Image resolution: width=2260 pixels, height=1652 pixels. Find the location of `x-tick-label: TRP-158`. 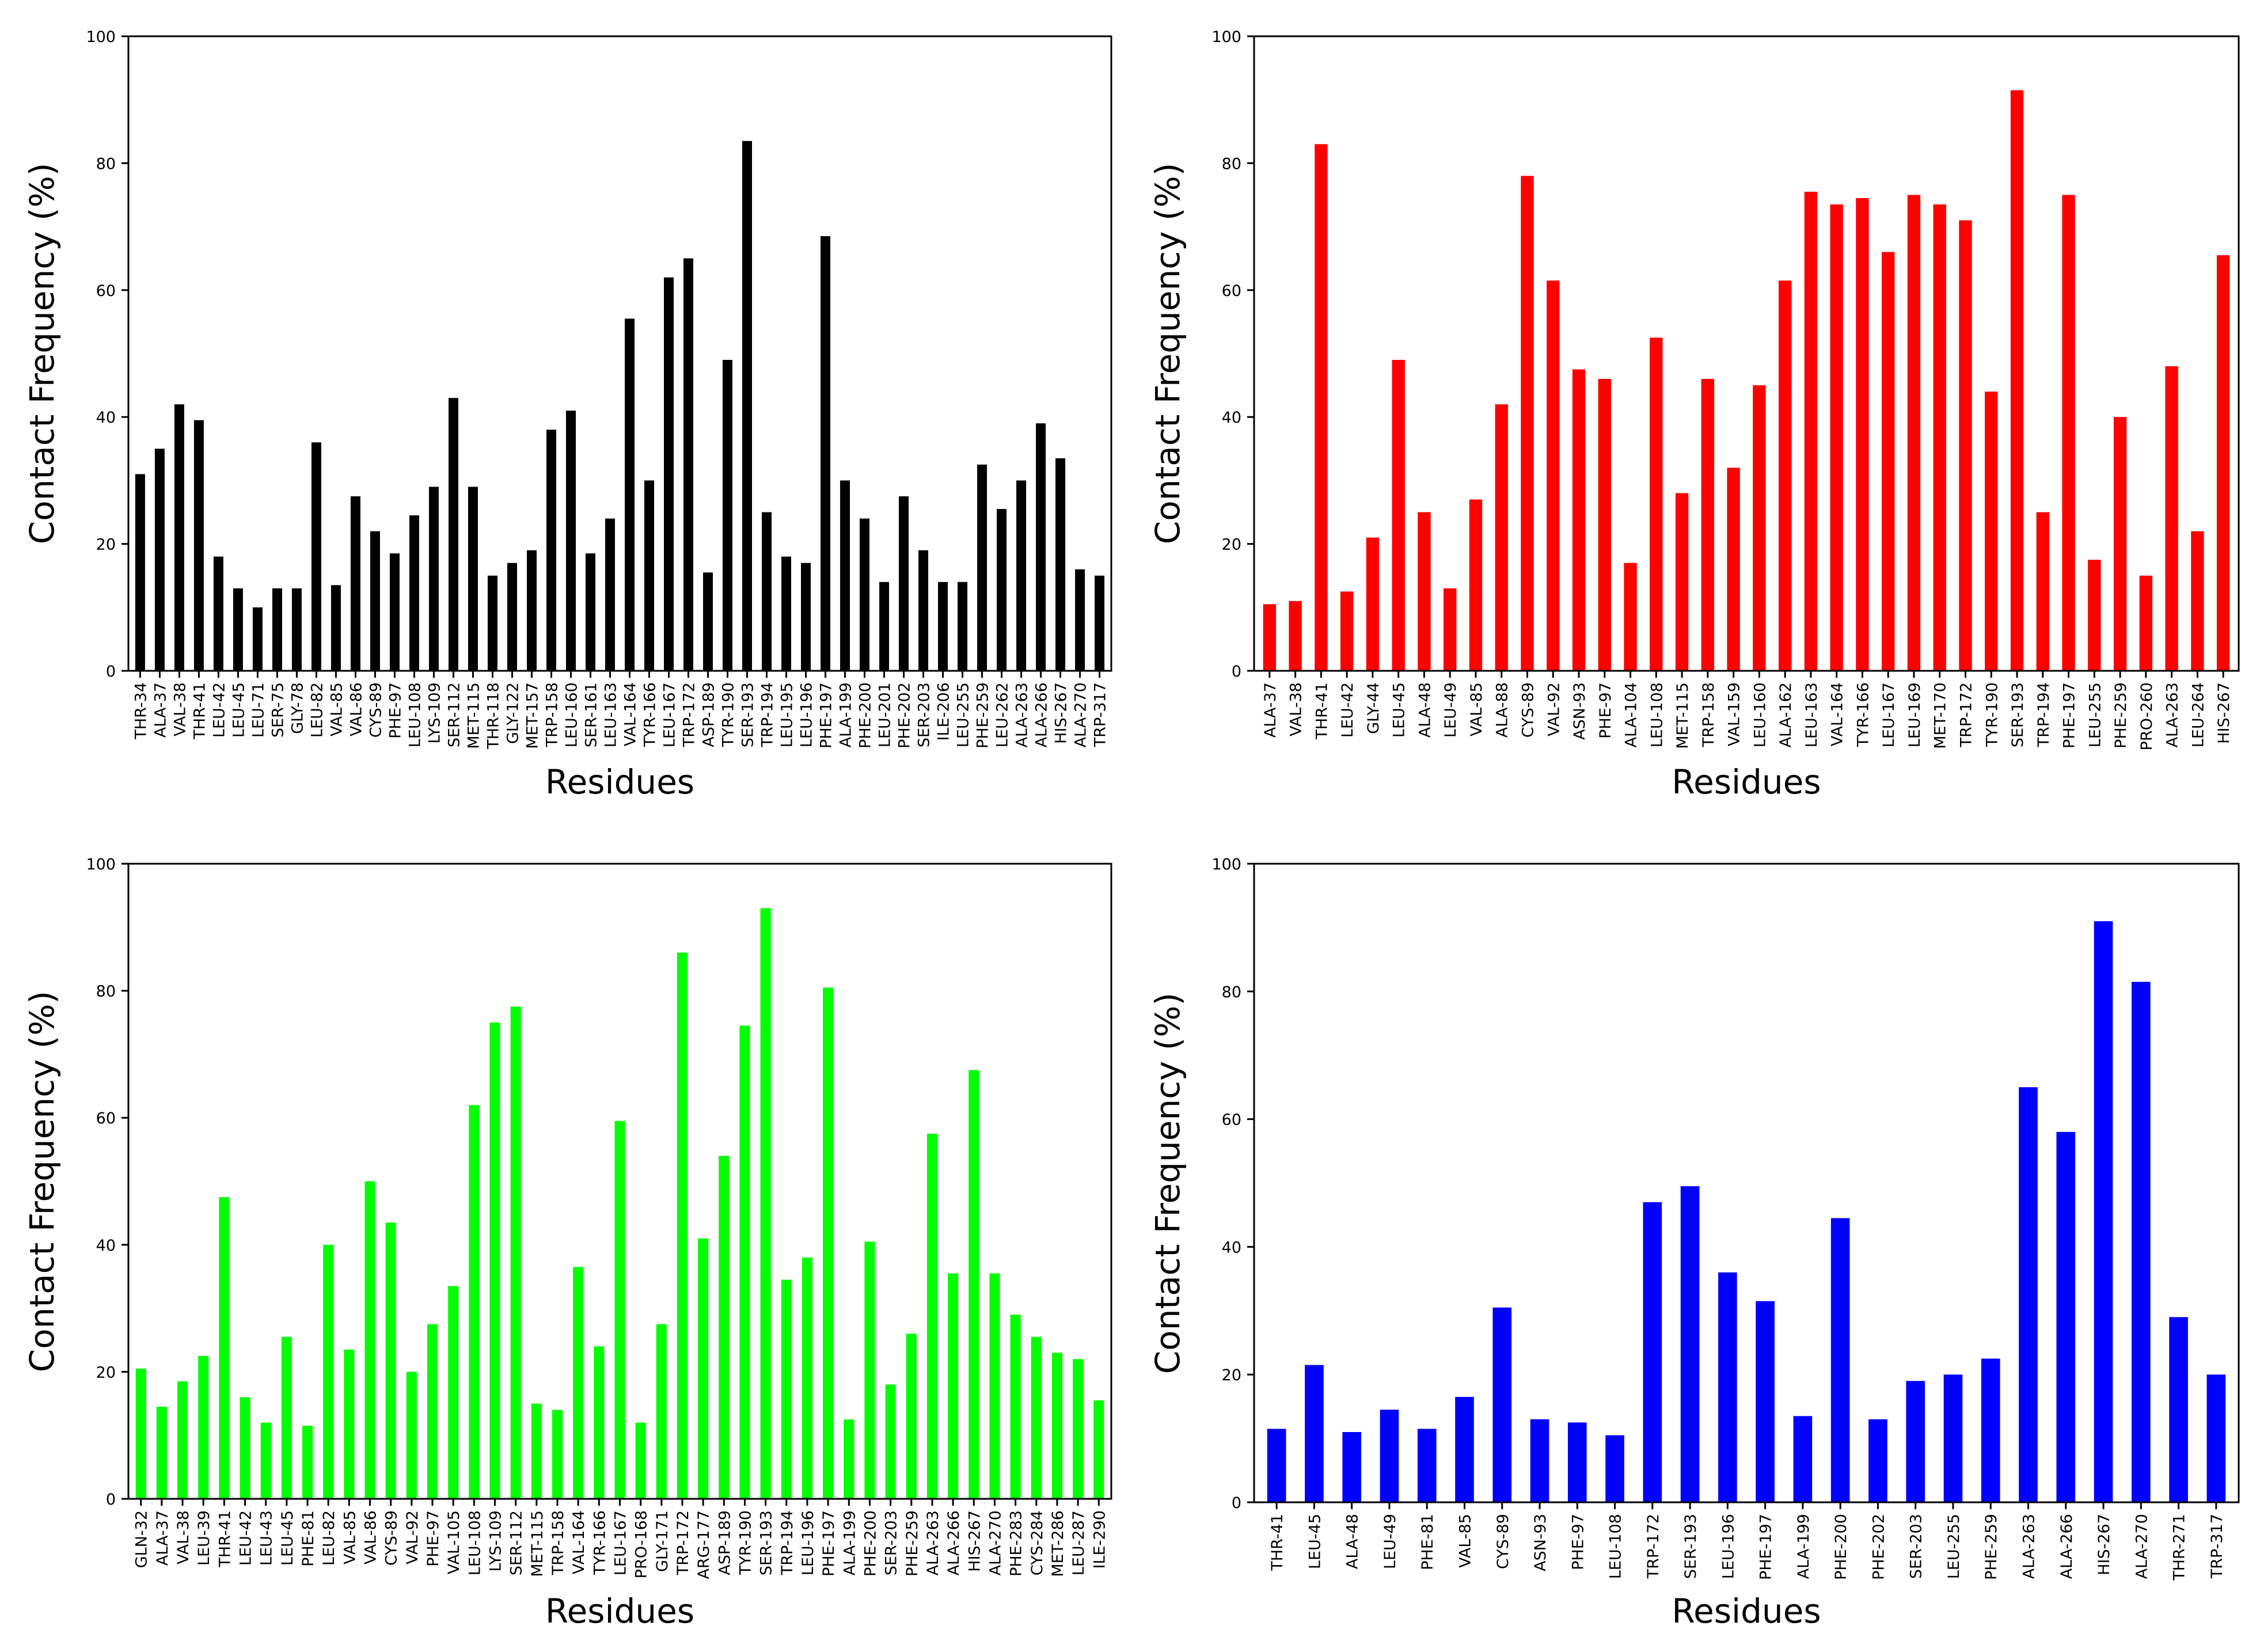

x-tick-label: TRP-158 is located at coordinates (558, 1542).